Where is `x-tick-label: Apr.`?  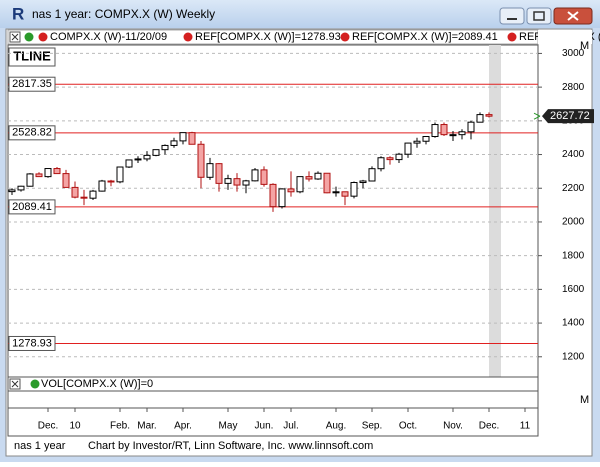 x-tick-label: Apr. is located at coordinates (183, 426).